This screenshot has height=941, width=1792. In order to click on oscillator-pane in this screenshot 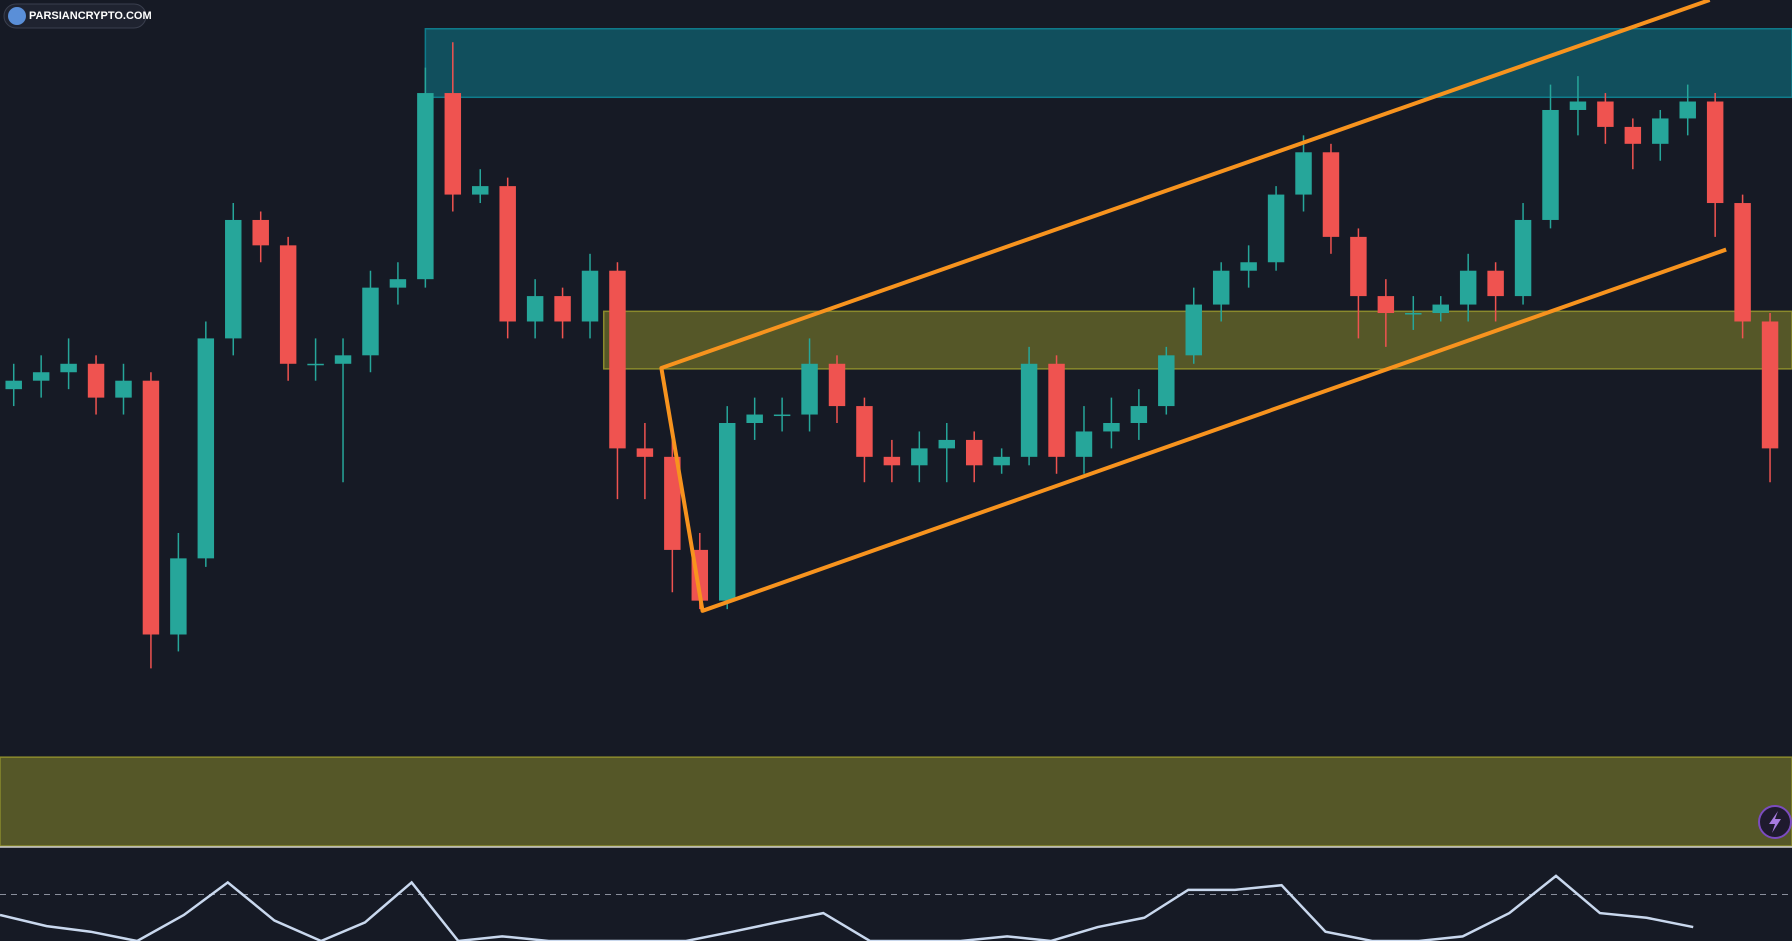, I will do `click(896, 907)`.